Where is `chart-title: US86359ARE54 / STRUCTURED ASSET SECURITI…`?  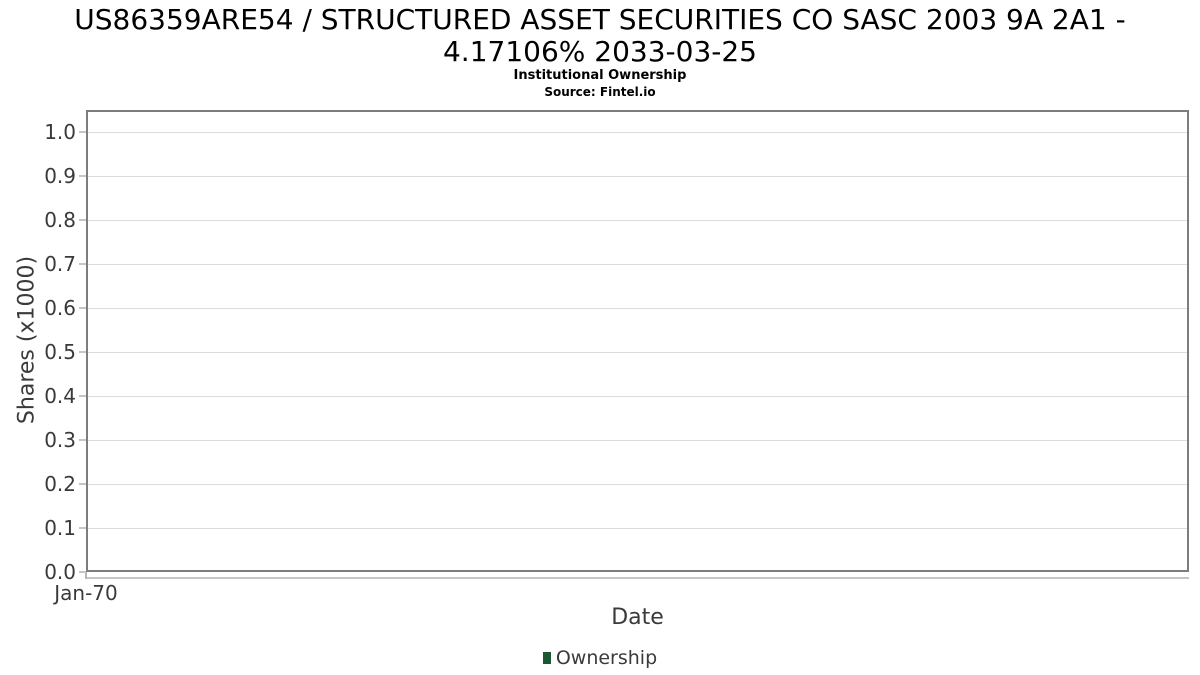 chart-title: US86359ARE54 / STRUCTURED ASSET SECURITI… is located at coordinates (600, 36).